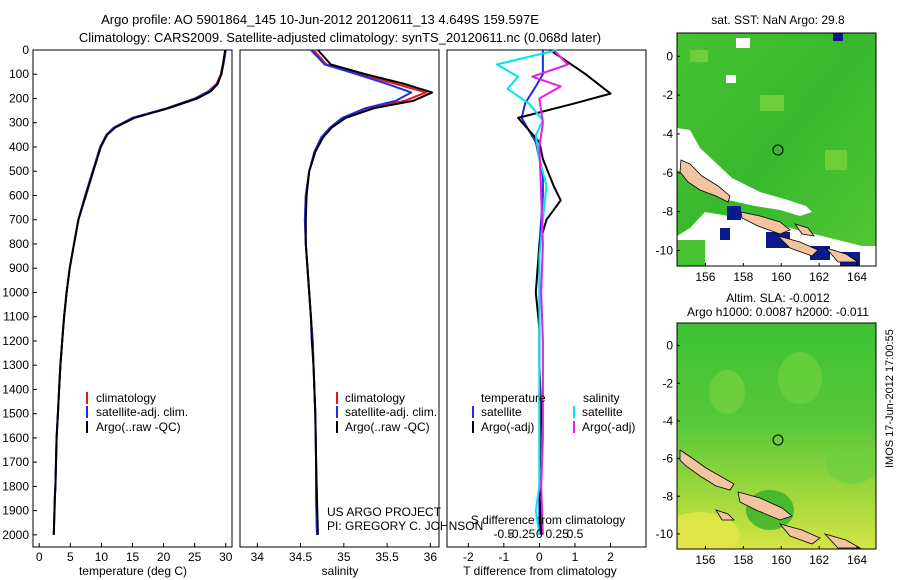 This screenshot has height=580, width=900. What do you see at coordinates (776, 436) in the screenshot?
I see `sla-map` at bounding box center [776, 436].